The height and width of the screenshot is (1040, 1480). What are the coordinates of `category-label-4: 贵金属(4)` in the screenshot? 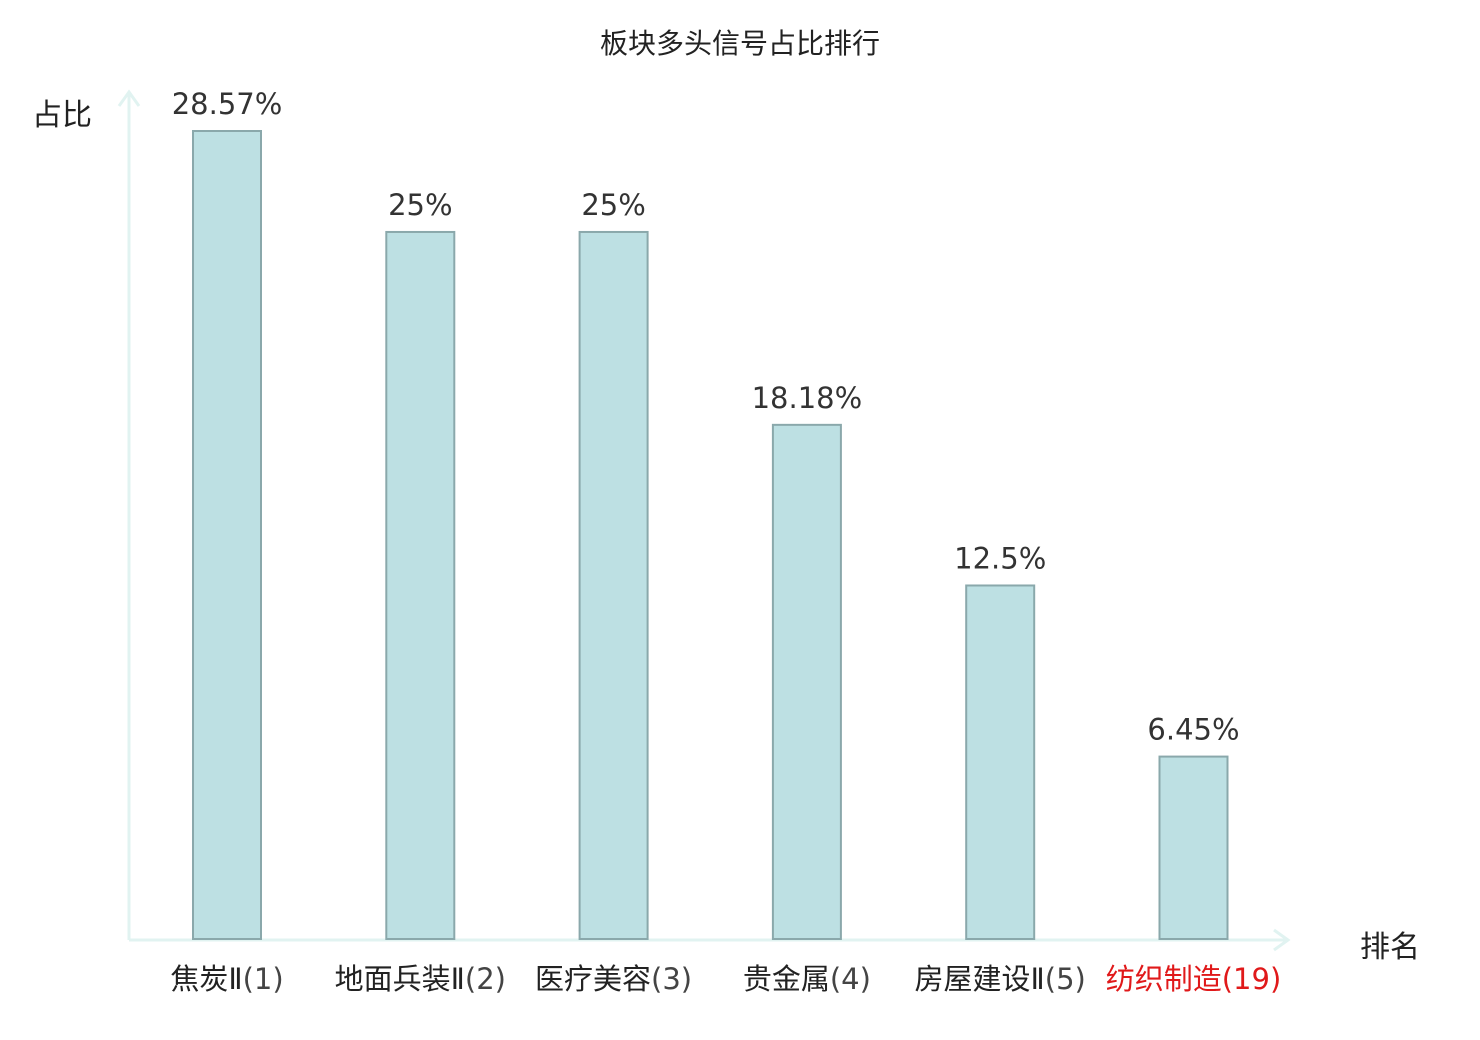 It's located at (807, 979).